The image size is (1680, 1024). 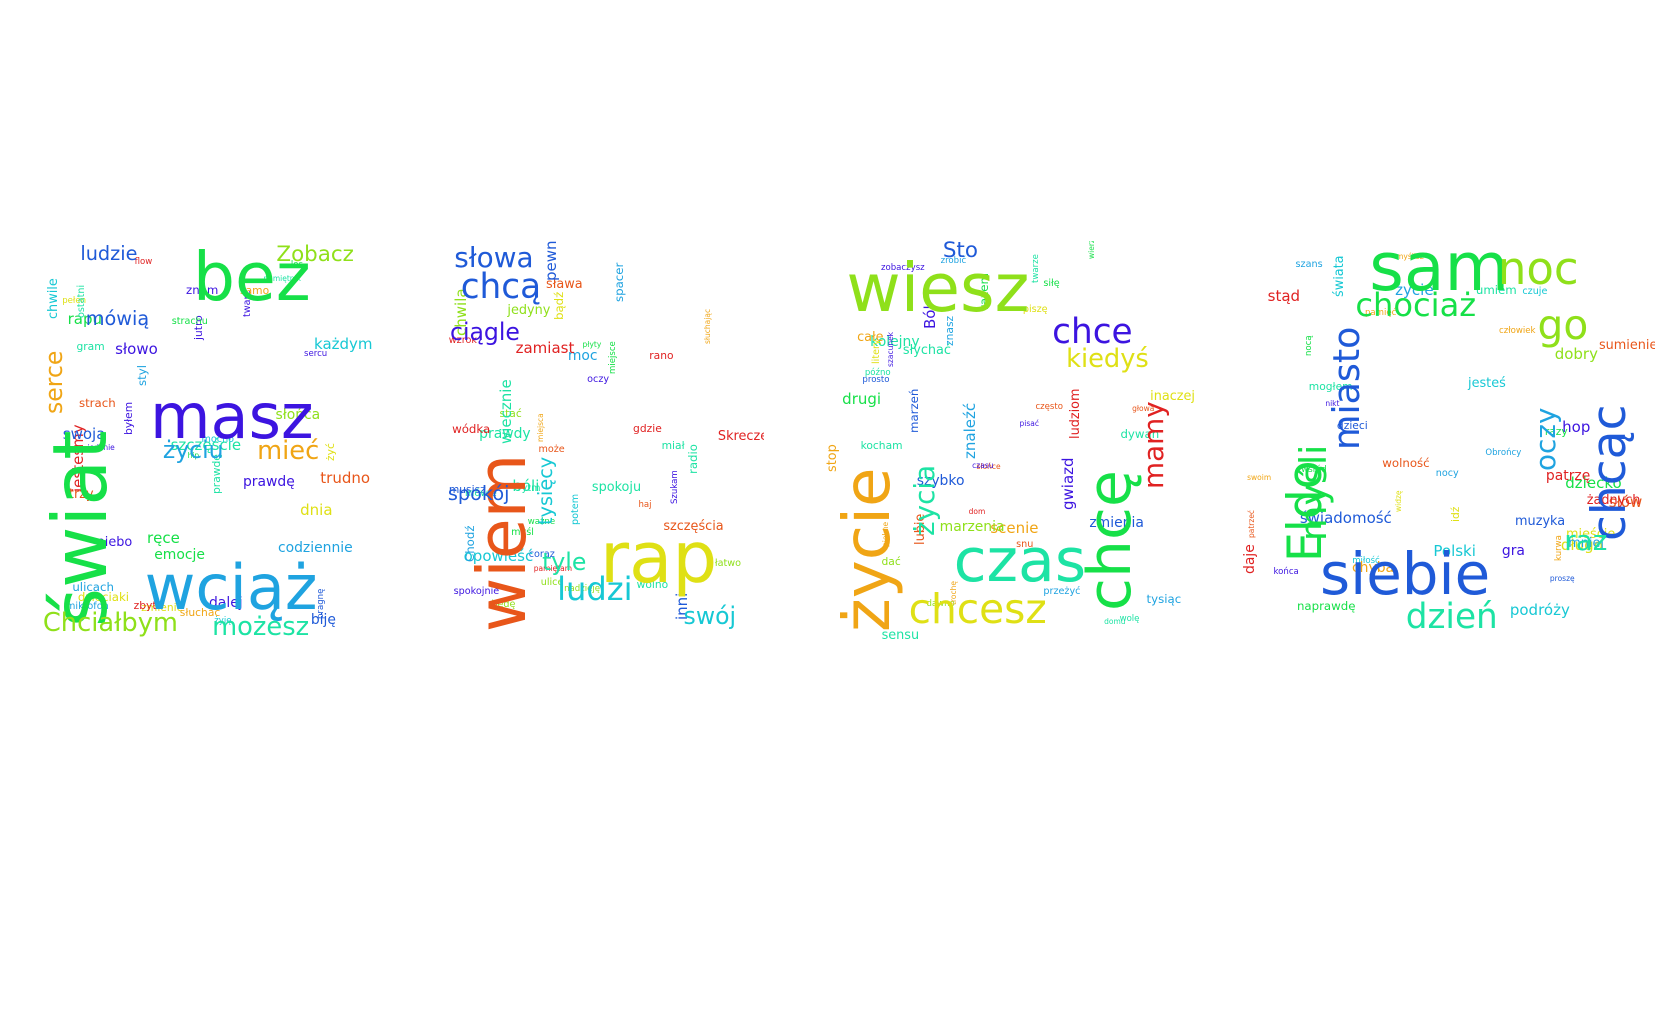 What do you see at coordinates (1153, 444) in the screenshot?
I see `big-word: mamy` at bounding box center [1153, 444].